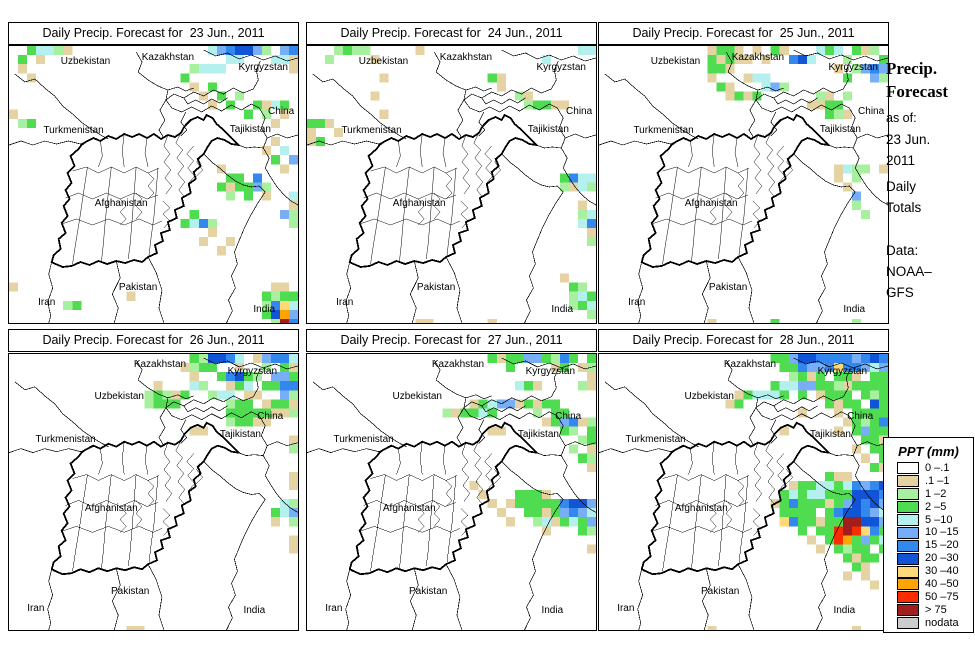 This screenshot has width=975, height=646. I want to click on as-of-block: as of: 23 Jun. 2011, so click(908, 139).